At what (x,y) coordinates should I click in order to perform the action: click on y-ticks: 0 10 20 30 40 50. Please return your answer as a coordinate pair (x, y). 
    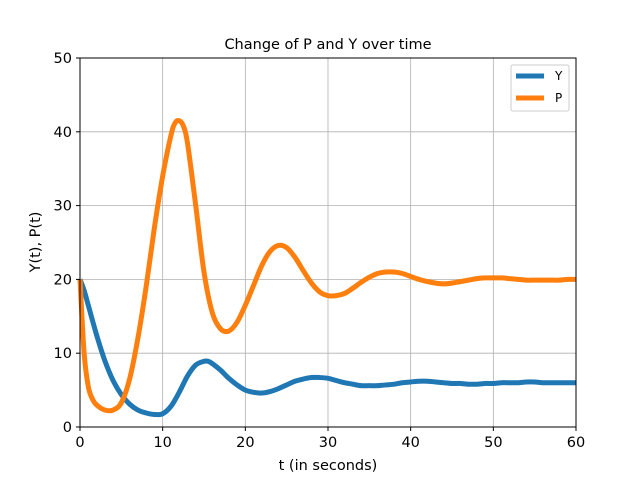
    Looking at the image, I should click on (67, 243).